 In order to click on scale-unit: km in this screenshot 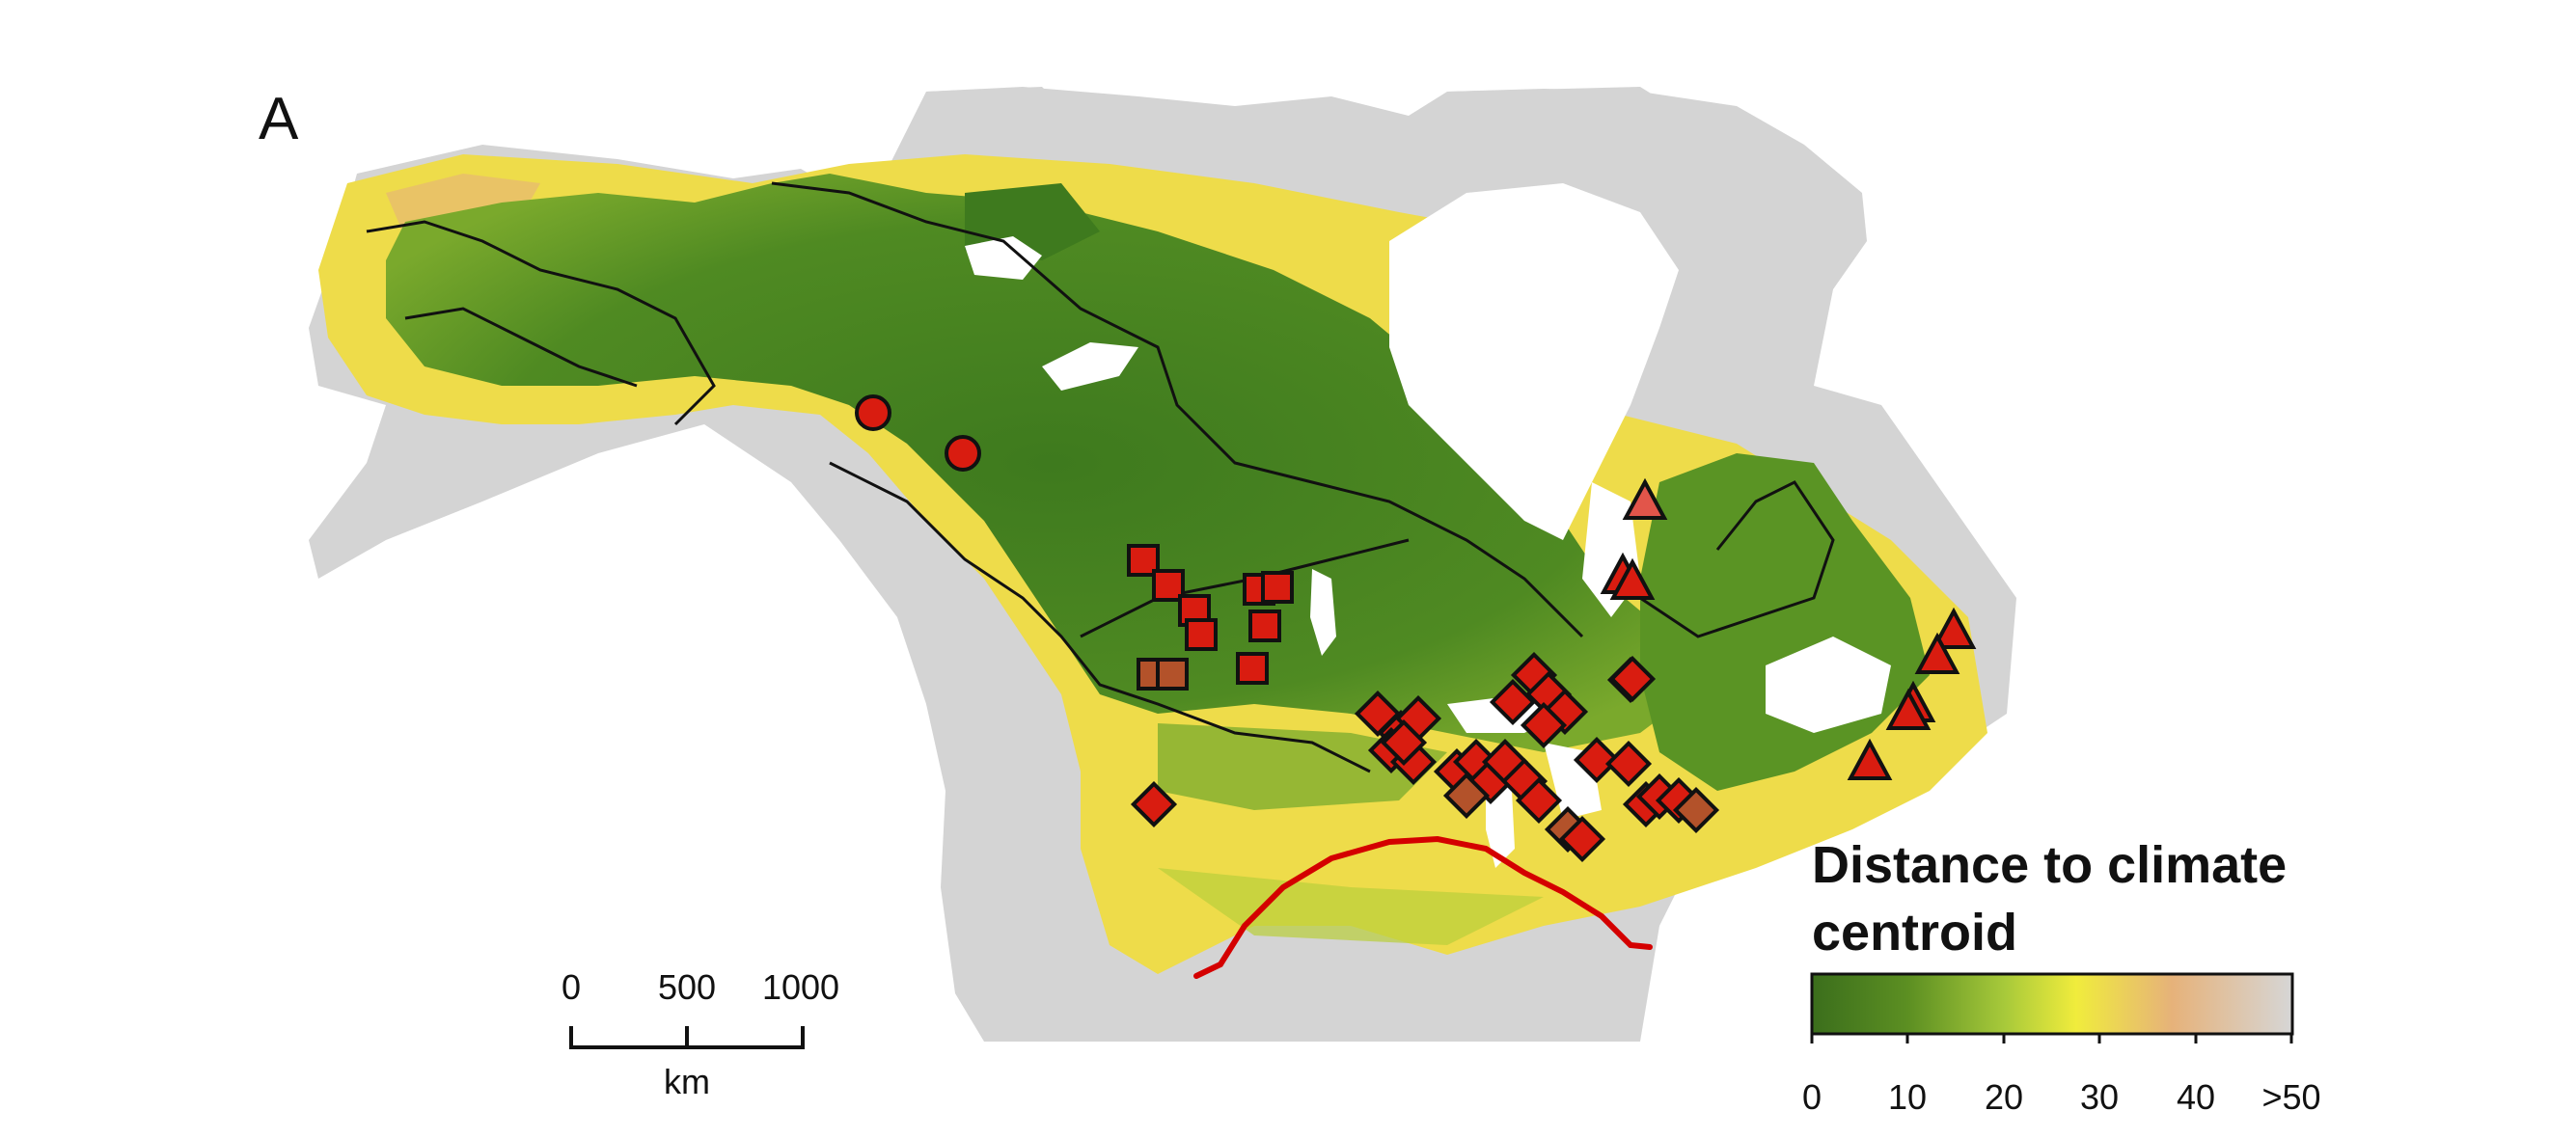, I will do `click(687, 1081)`.